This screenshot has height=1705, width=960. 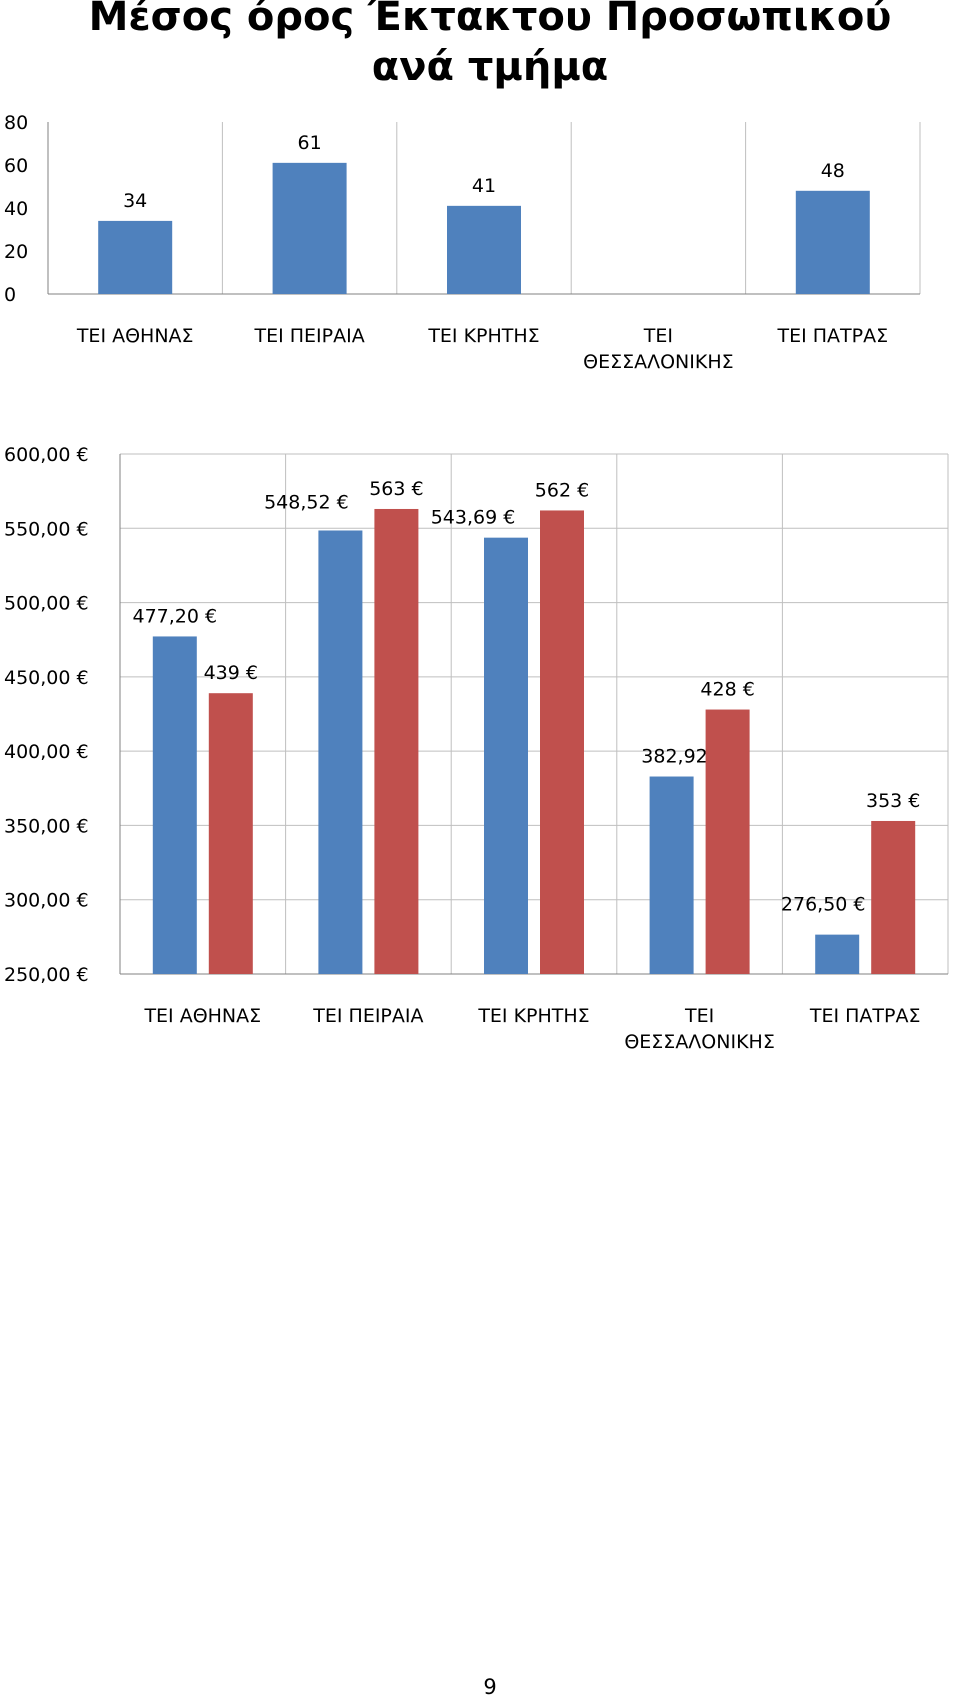 What do you see at coordinates (231, 673) in the screenshot?
I see `data-label: 439 €` at bounding box center [231, 673].